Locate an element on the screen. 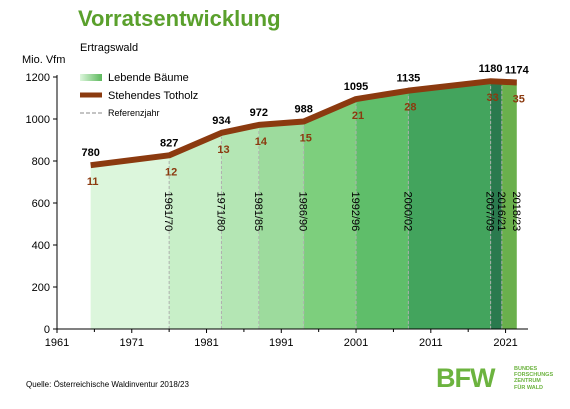 The height and width of the screenshot is (409, 570). period-label: 1981/85 is located at coordinates (258, 212).